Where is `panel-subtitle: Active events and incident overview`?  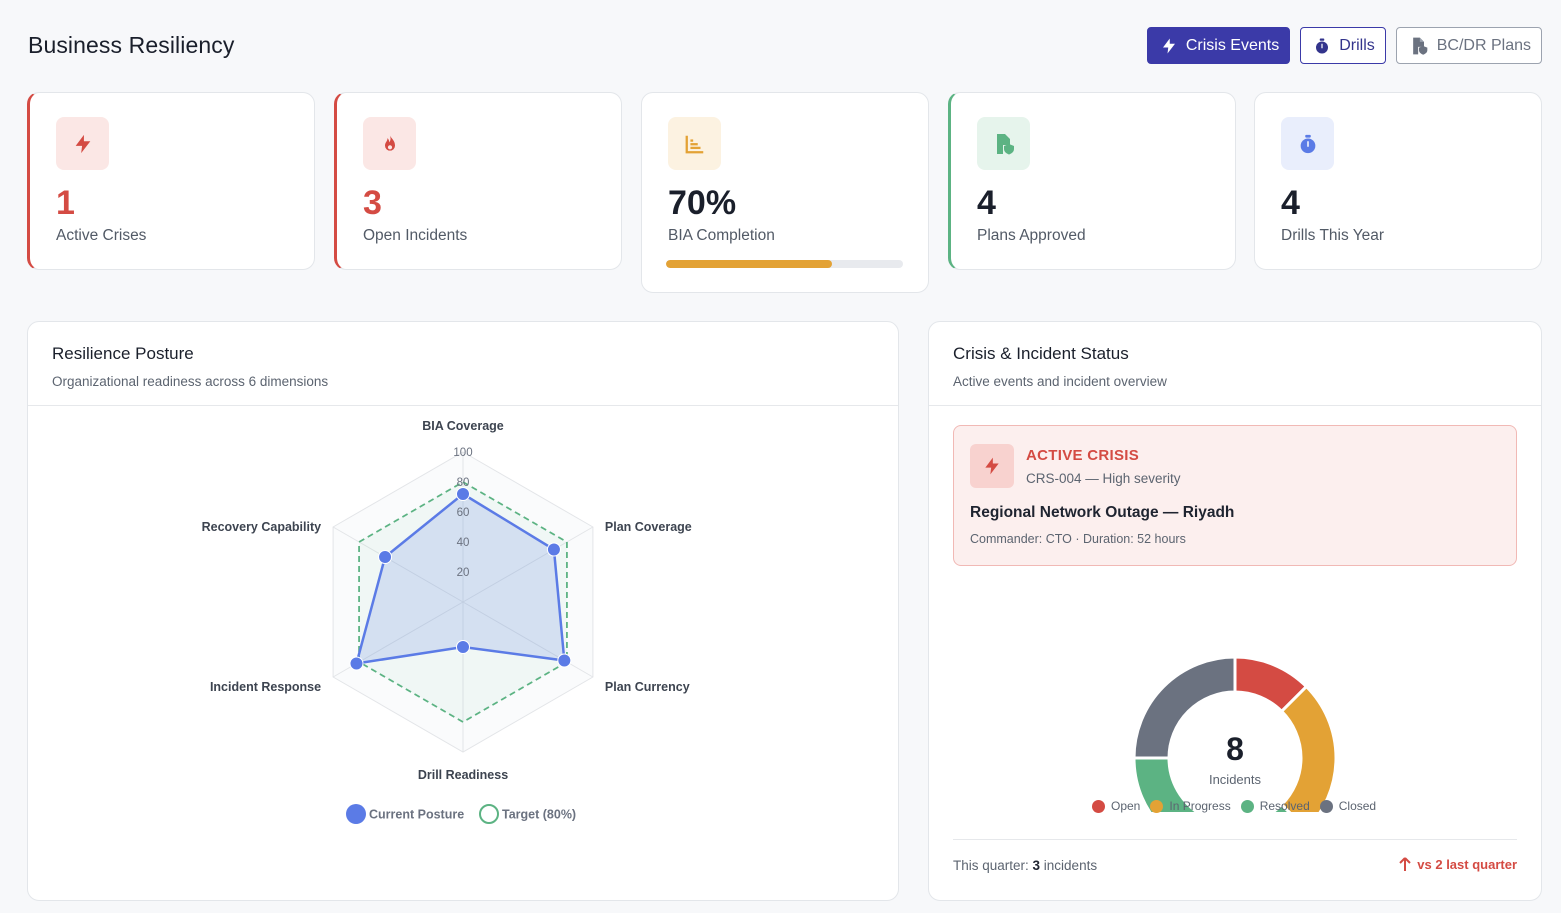
panel-subtitle: Active events and incident overview is located at coordinates (1060, 381).